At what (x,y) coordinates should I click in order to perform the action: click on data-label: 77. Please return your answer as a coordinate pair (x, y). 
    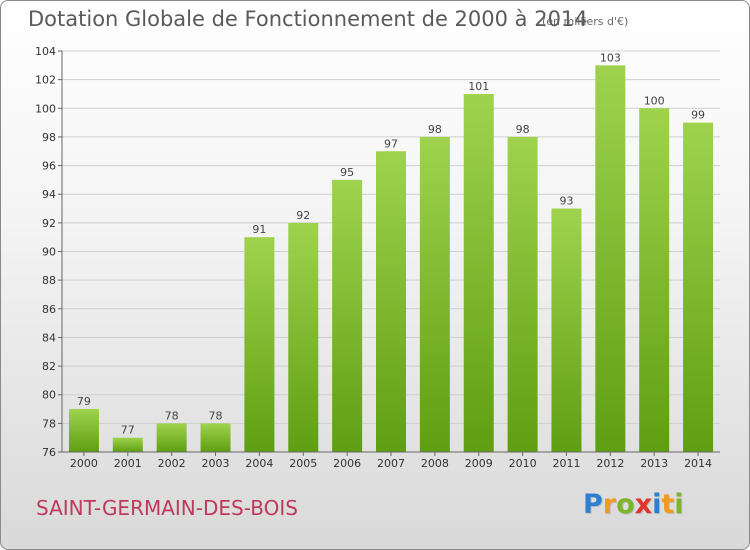
    Looking at the image, I should click on (128, 430).